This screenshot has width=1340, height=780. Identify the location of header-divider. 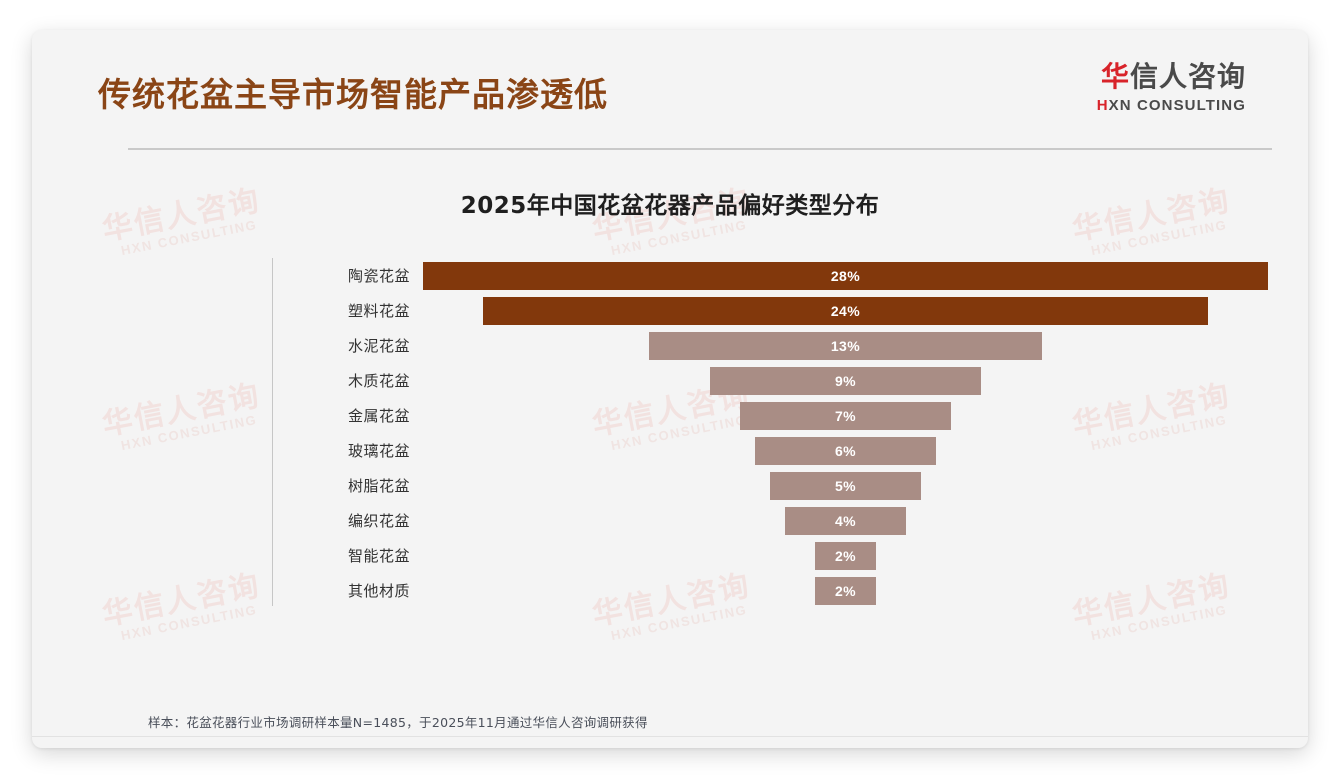
(700, 149).